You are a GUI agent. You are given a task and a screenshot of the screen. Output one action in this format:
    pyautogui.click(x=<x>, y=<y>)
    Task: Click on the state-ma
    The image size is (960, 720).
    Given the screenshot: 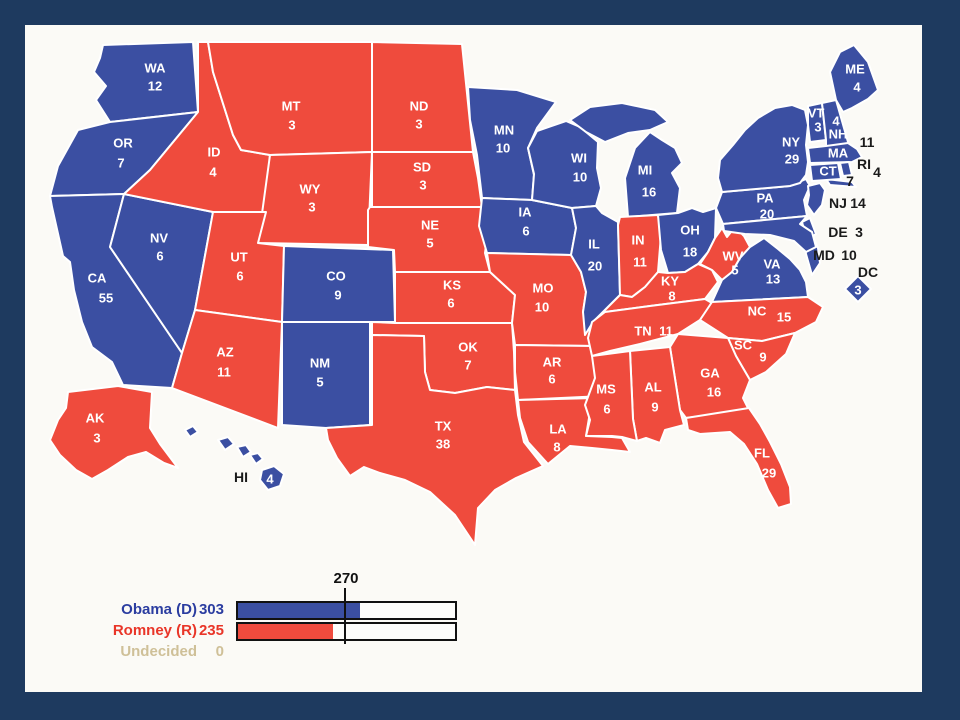 What is the action you would take?
    pyautogui.click(x=835, y=153)
    